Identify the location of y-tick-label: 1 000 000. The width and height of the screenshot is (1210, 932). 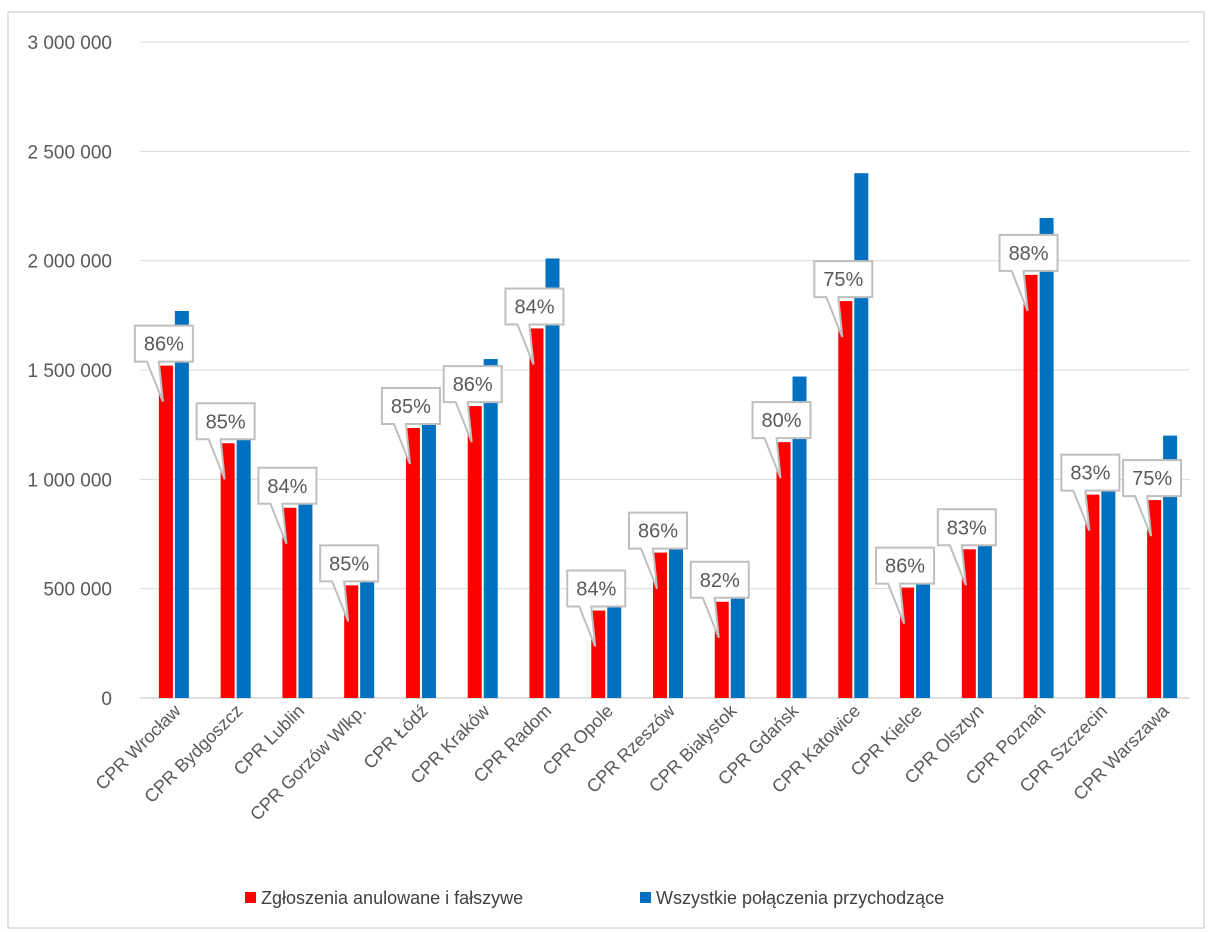
(69, 480).